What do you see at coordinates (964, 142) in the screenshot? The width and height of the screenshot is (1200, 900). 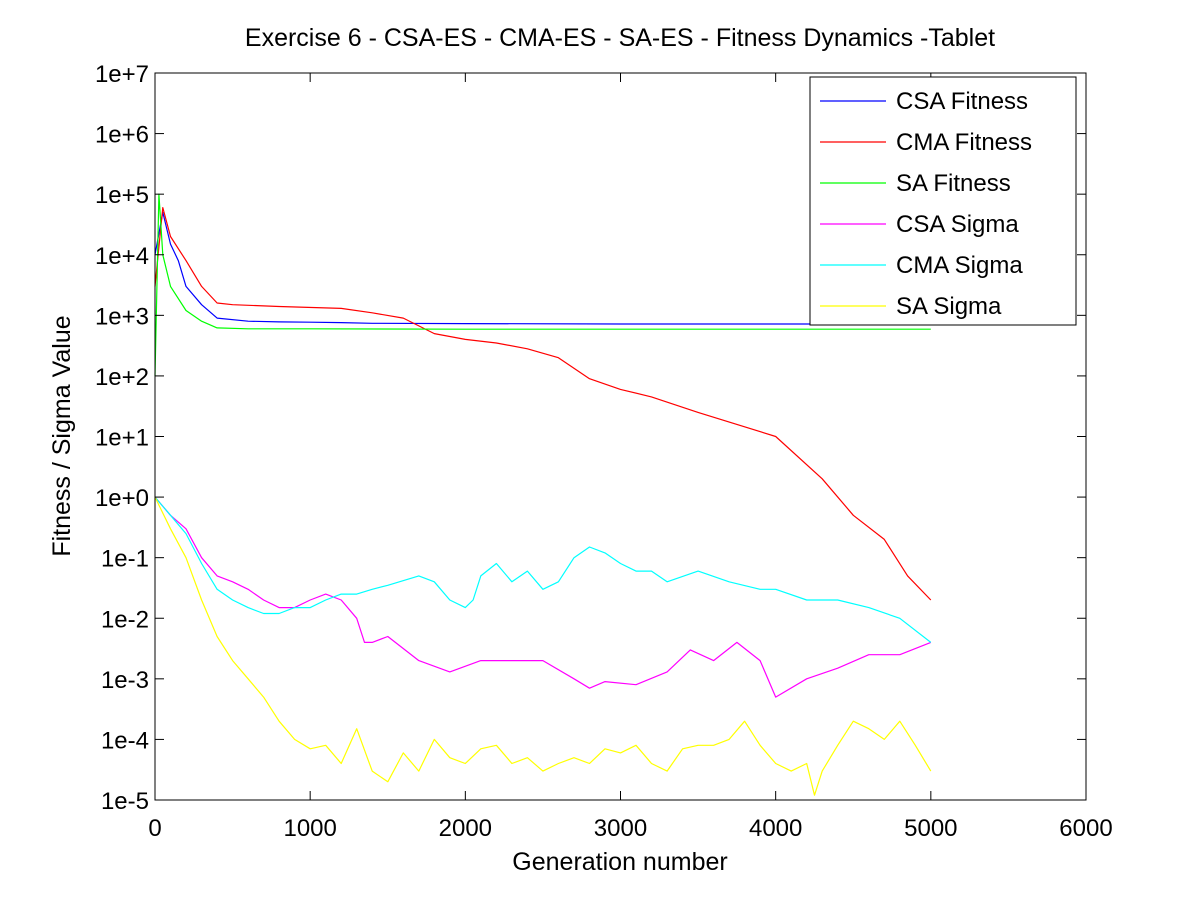 I see `legend-label: CMA Fitness` at bounding box center [964, 142].